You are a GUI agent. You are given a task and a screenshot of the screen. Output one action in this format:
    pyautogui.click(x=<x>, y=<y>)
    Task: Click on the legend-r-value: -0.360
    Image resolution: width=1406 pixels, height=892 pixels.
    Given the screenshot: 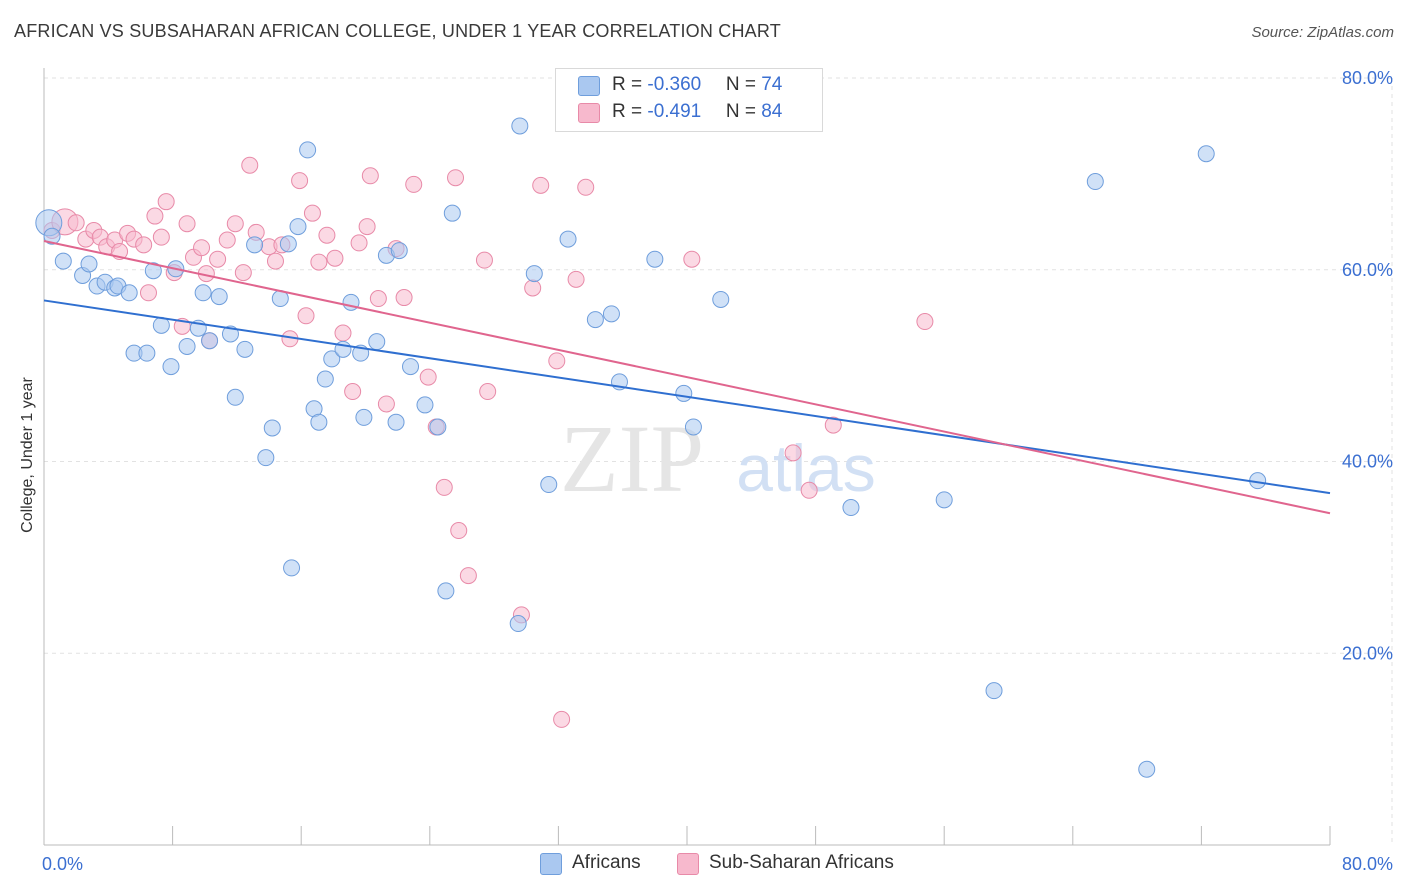 What is the action you would take?
    pyautogui.click(x=674, y=84)
    